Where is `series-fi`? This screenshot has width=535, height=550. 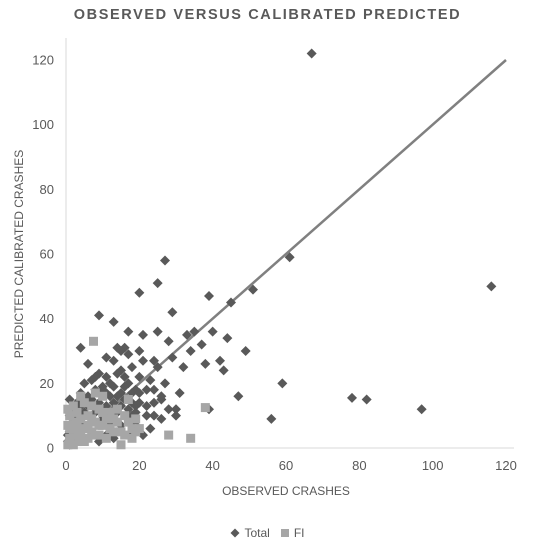
series-fi is located at coordinates (136, 393).